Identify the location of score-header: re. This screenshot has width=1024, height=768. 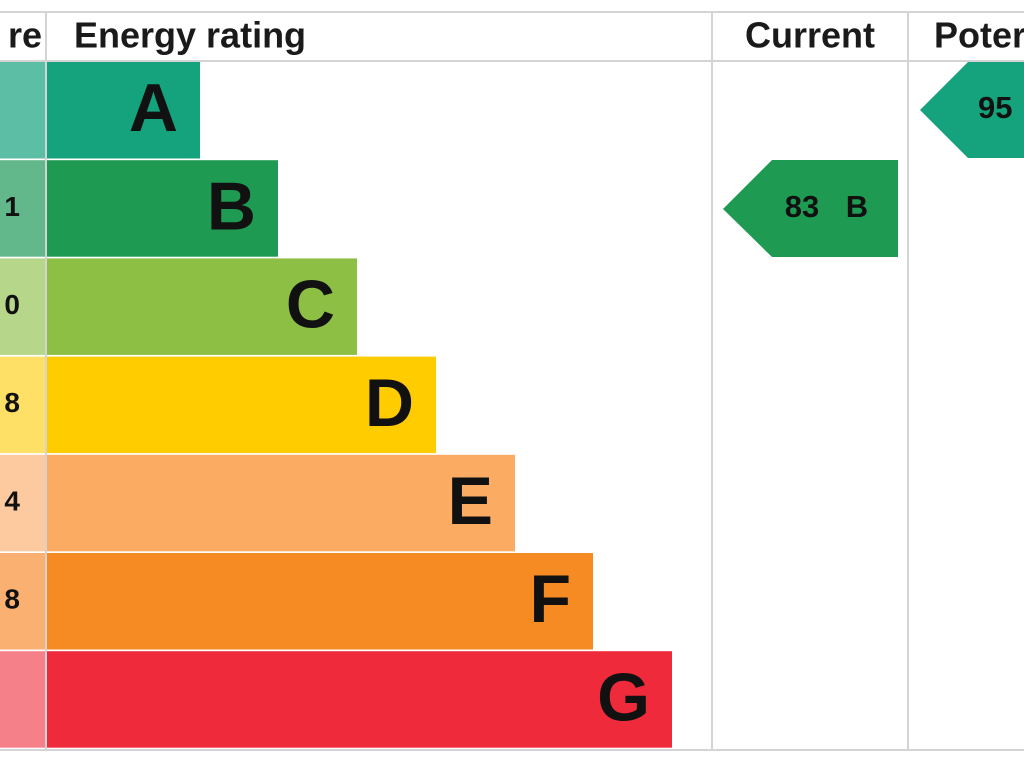
(25, 35).